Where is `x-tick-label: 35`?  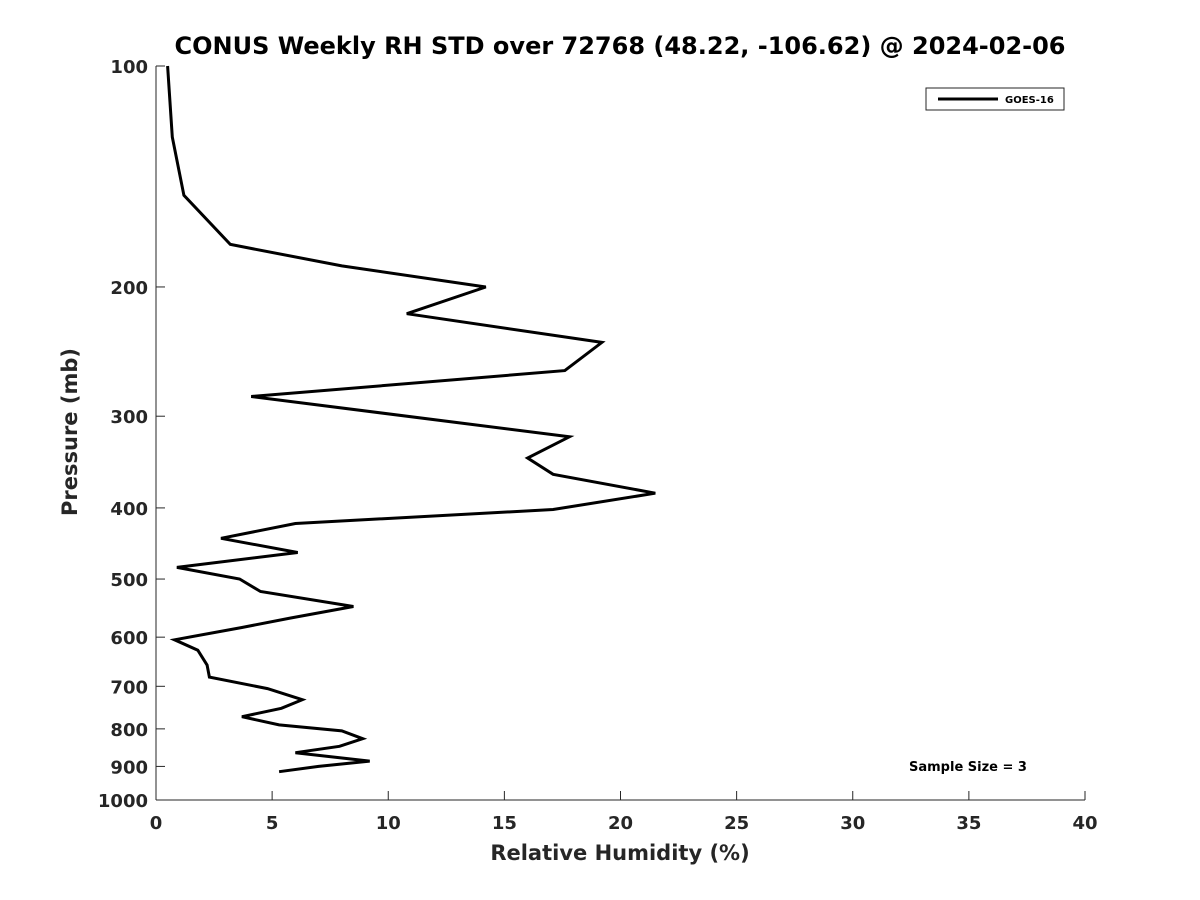
x-tick-label: 35 is located at coordinates (968, 823).